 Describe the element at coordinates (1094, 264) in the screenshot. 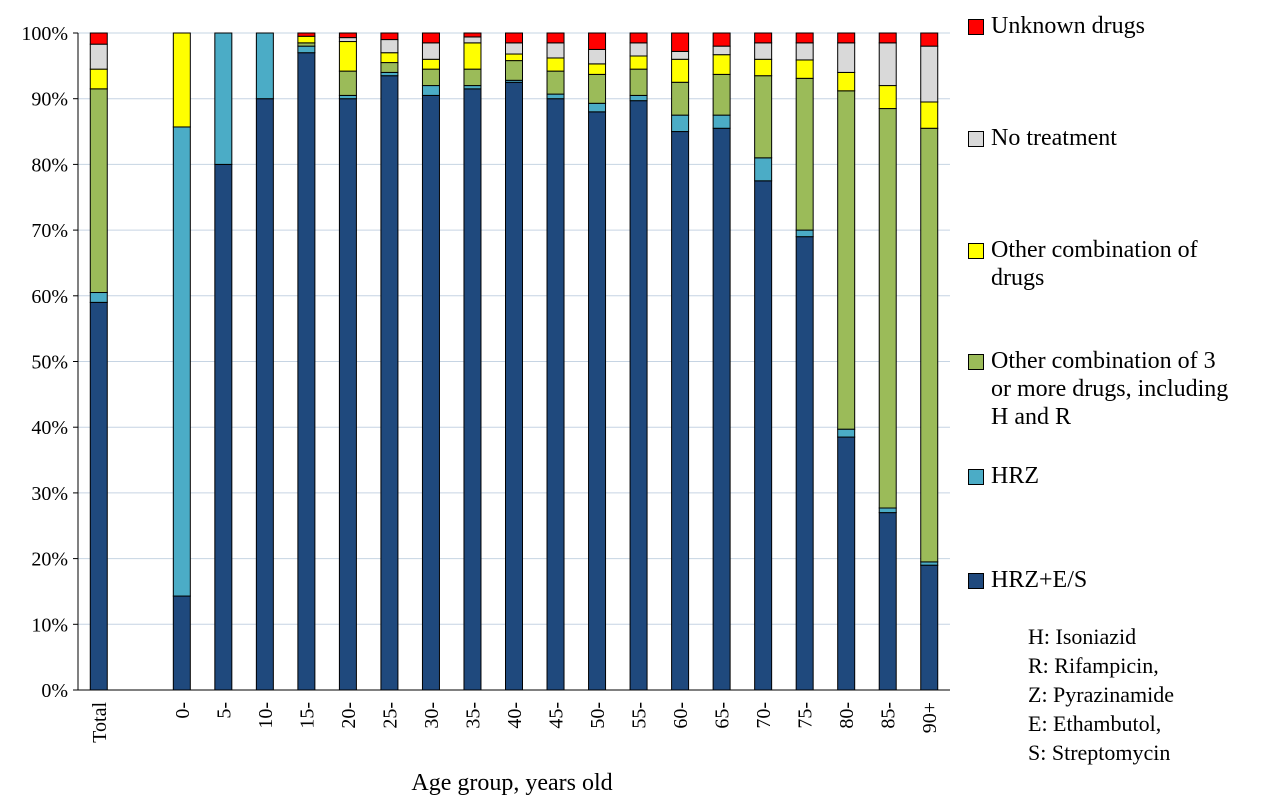

I see `legend-label: Other combination of drugs` at that location.